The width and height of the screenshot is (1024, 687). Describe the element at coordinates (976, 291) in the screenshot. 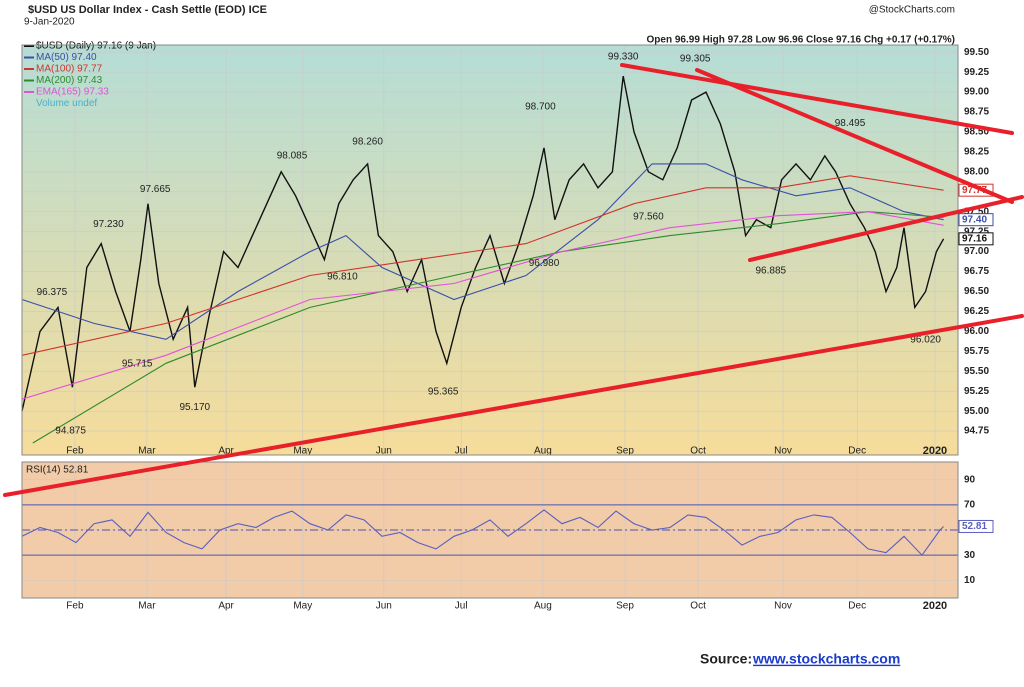

I see `y-tick-label: 96.50` at that location.